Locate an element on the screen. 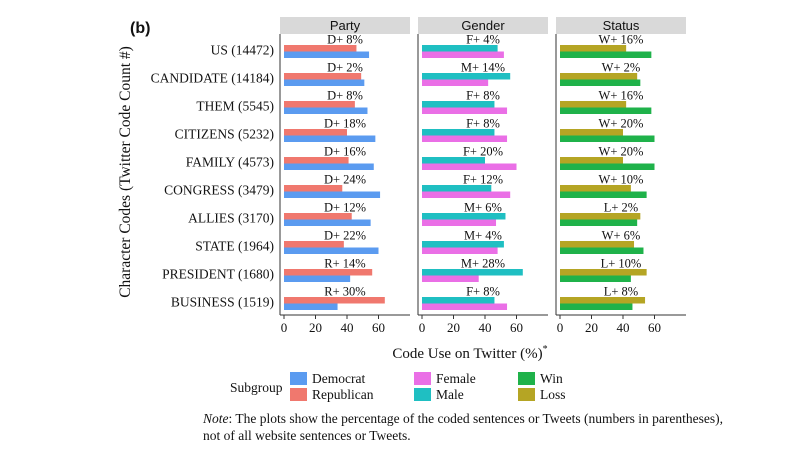 This screenshot has width=800, height=450. bar-democrat-state is located at coordinates (331, 250).